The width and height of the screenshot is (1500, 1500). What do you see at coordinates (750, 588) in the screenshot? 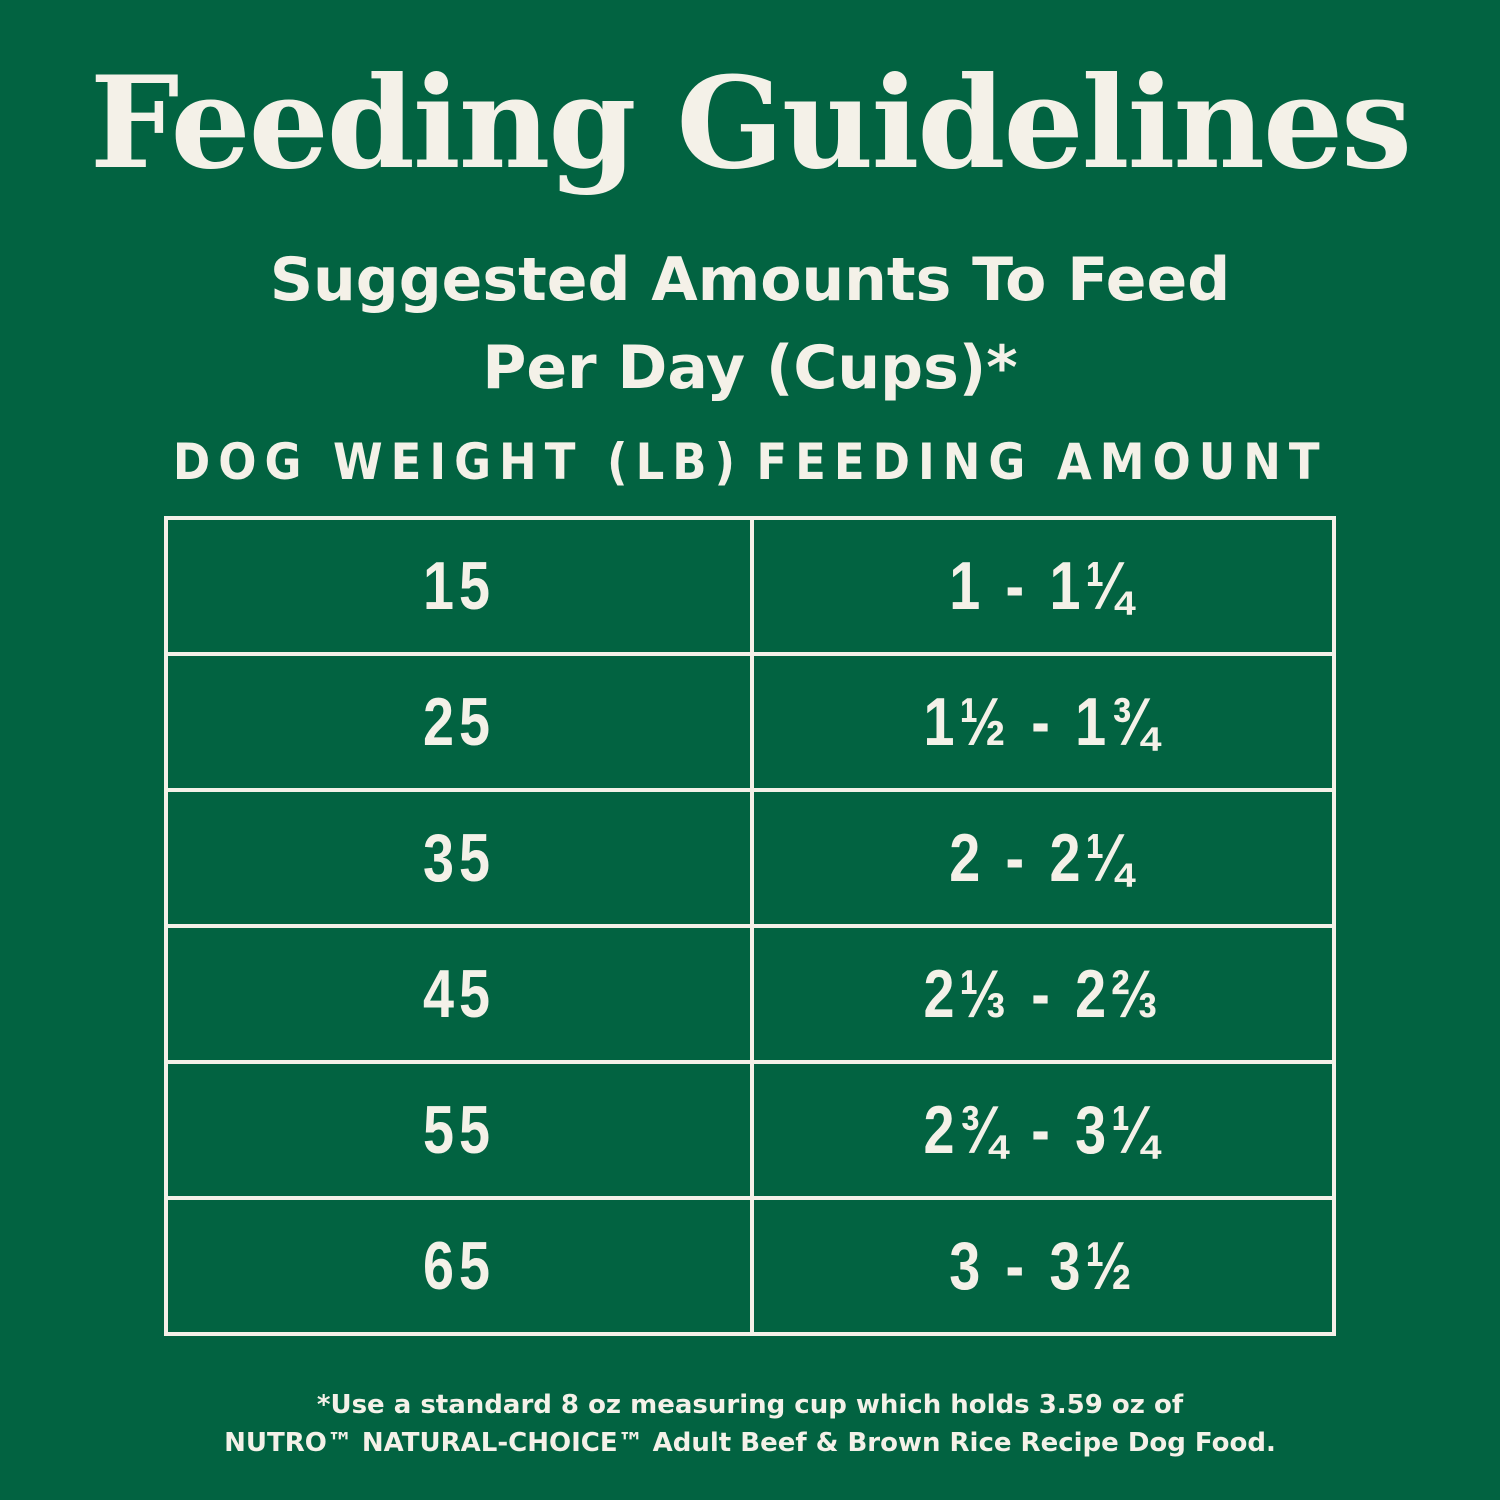
I see `table-row: 15 1 - 1¼` at bounding box center [750, 588].